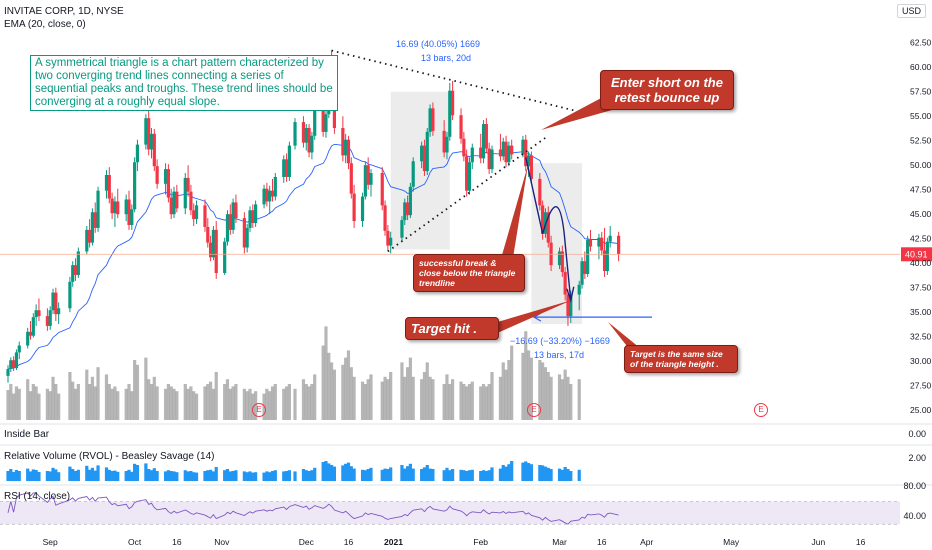 This screenshot has width=932, height=550. What do you see at coordinates (921, 116) in the screenshot?
I see `y-tick-label: 55.00` at bounding box center [921, 116].